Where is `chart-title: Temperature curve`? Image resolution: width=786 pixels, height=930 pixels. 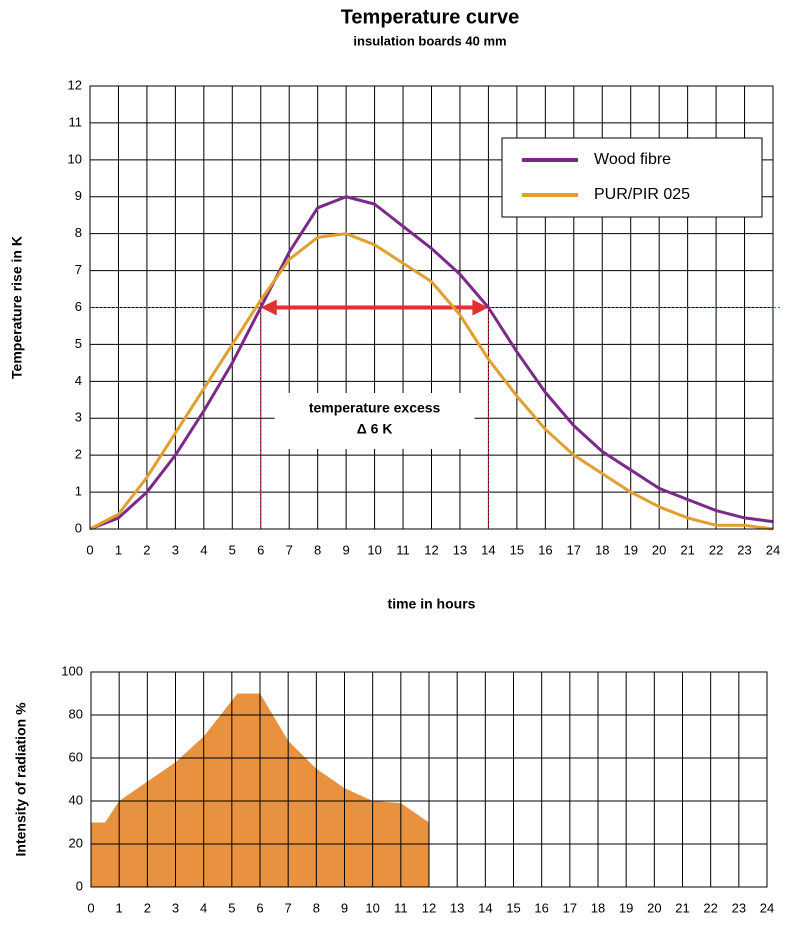 chart-title: Temperature curve is located at coordinates (430, 17).